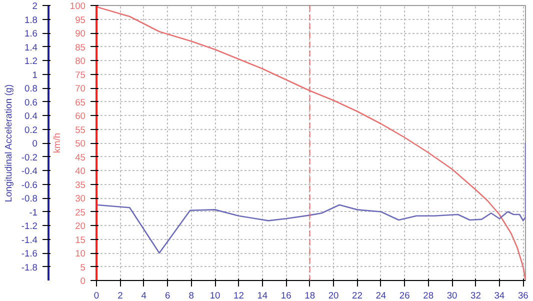 The height and width of the screenshot is (301, 533). I want to click on y2-tick-label: -0.8, so click(29, 199).